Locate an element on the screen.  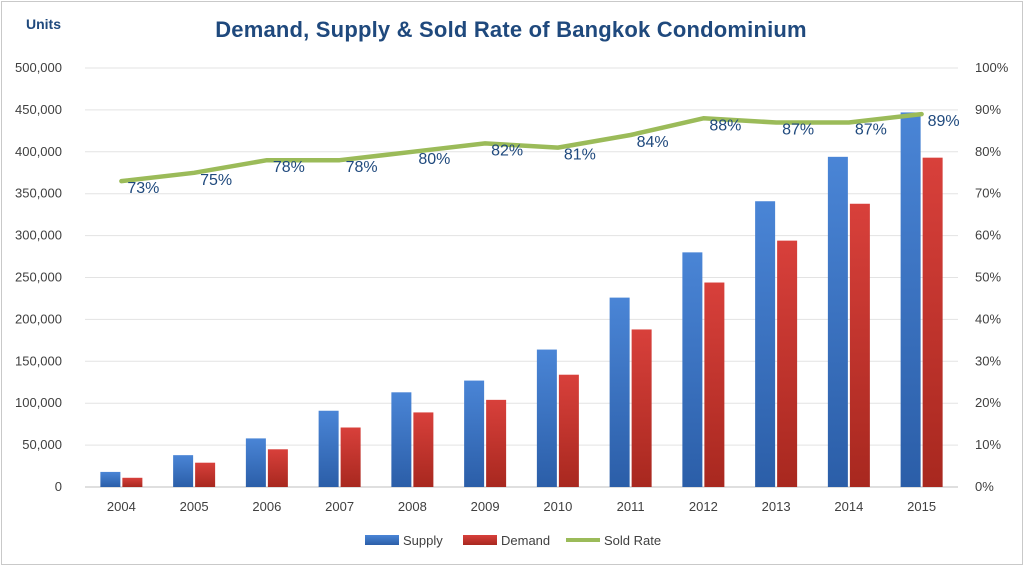
x-tick-label: 2013 is located at coordinates (776, 506).